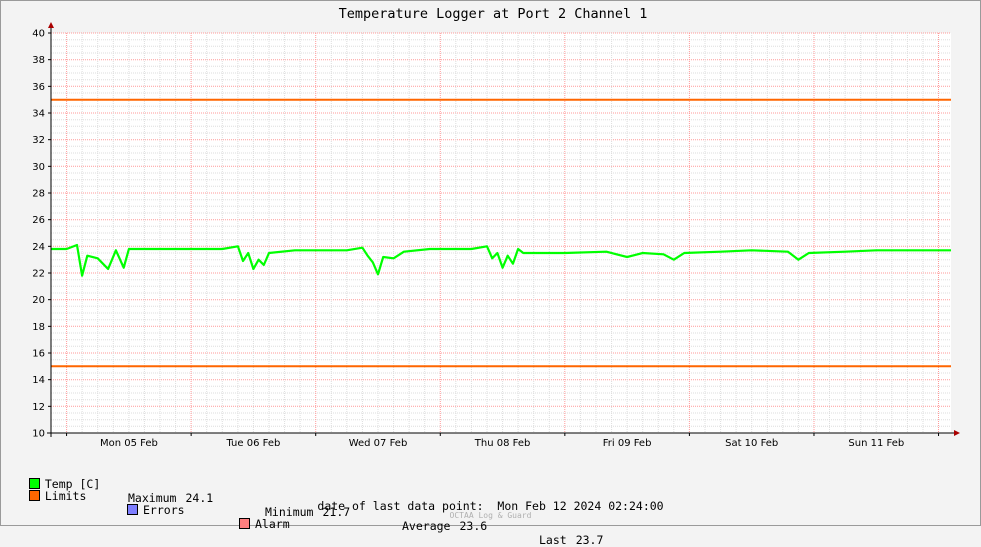 The height and width of the screenshot is (547, 981). I want to click on legend-errors-swatch, so click(132, 509).